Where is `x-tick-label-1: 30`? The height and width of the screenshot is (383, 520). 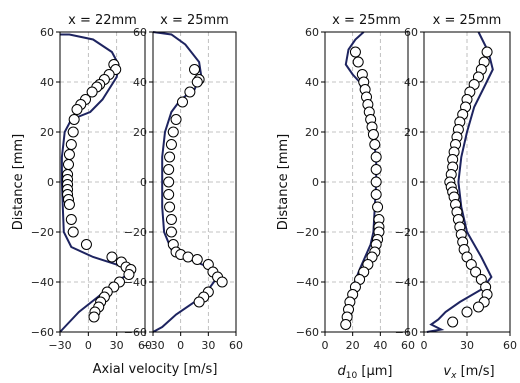 x-tick-label-1: 30 is located at coordinates (467, 345).